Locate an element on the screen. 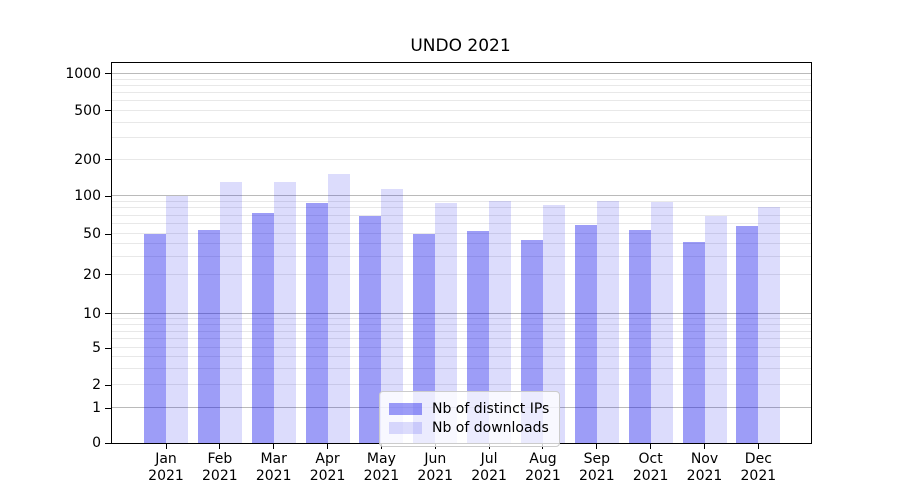 The image size is (900, 500). x-tick-jan is located at coordinates (166, 446).